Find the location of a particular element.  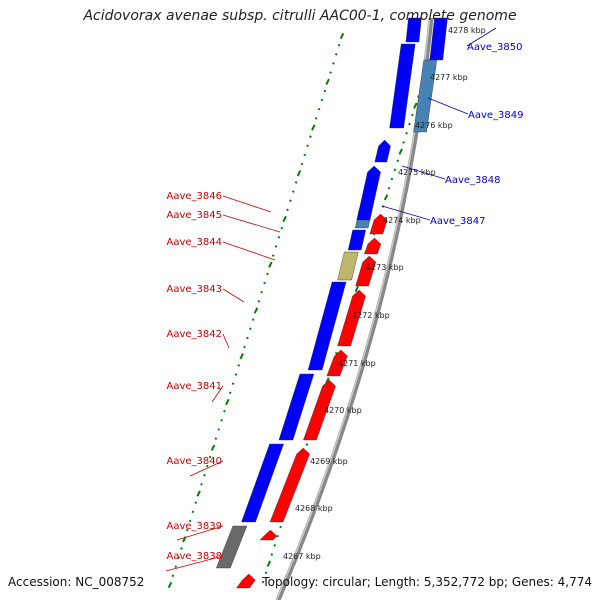

gene-label-left: Aave_3838 is located at coordinates (195, 556).